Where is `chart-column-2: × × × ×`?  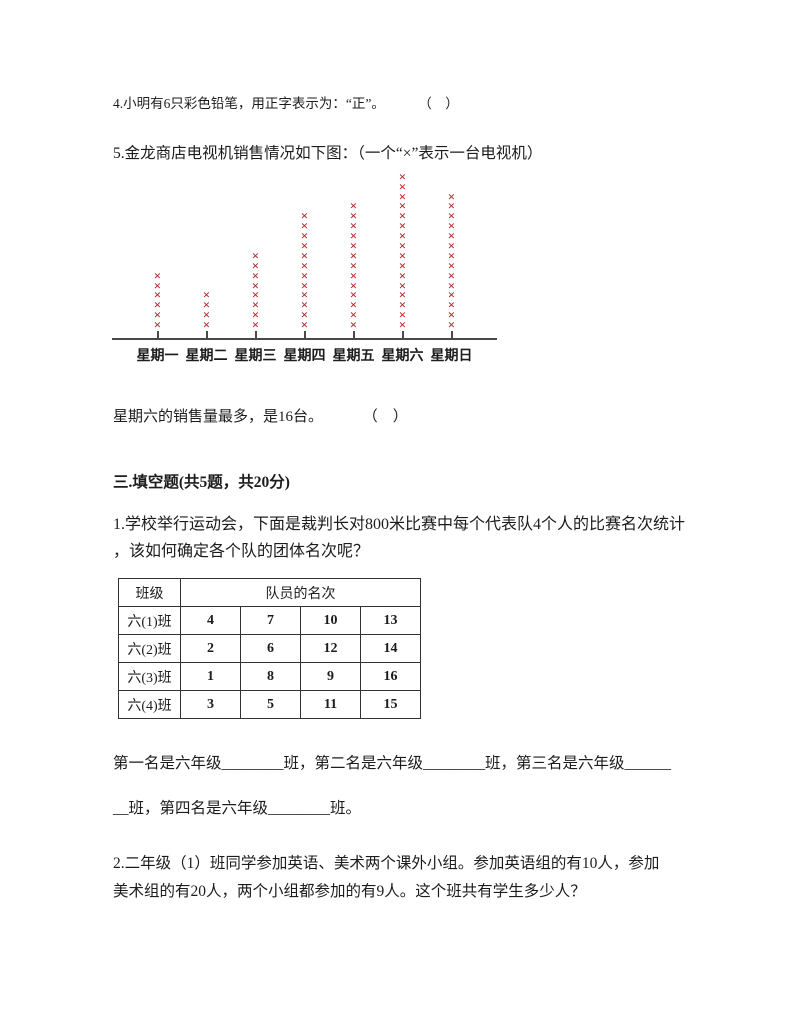
chart-column-2: × × × × is located at coordinates (206, 312).